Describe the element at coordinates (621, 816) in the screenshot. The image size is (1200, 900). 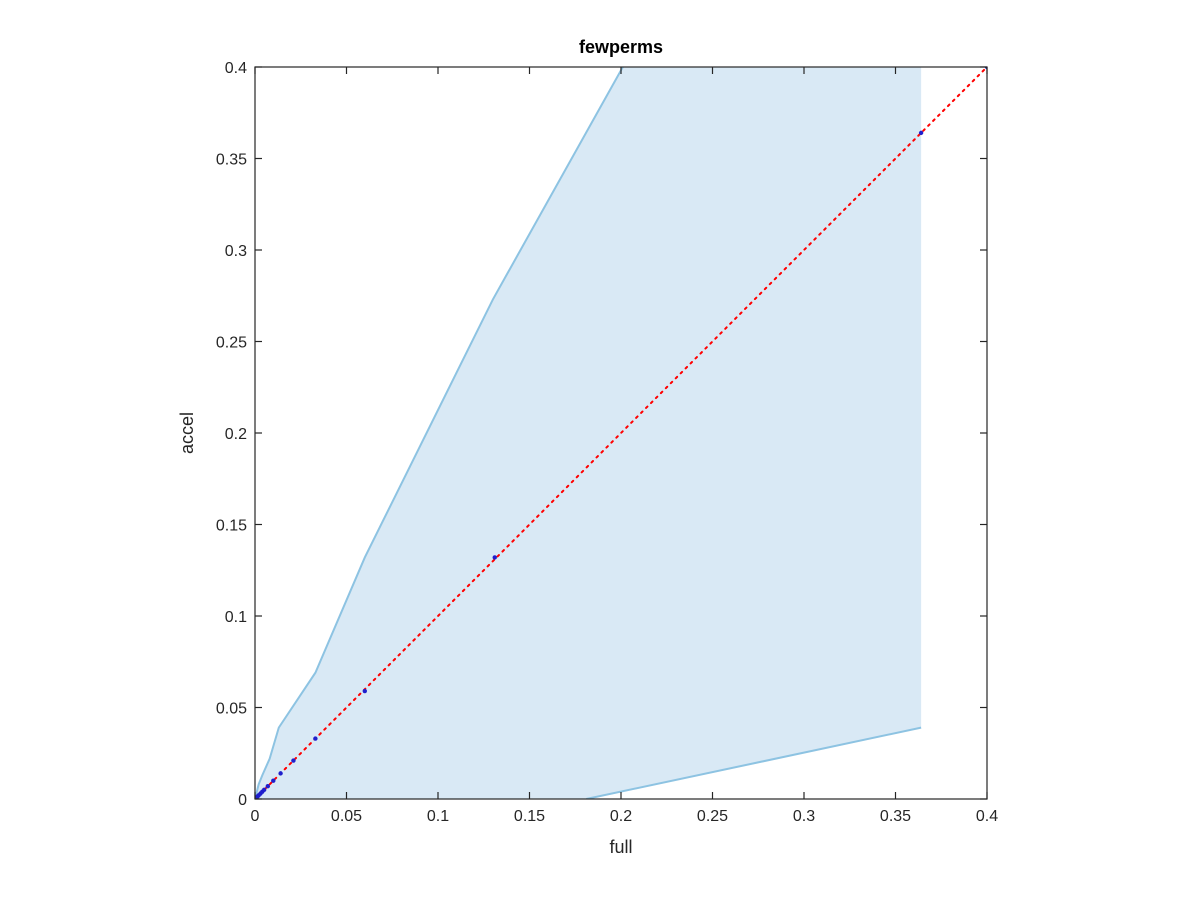
I see `x-tick-label: 0.2` at that location.